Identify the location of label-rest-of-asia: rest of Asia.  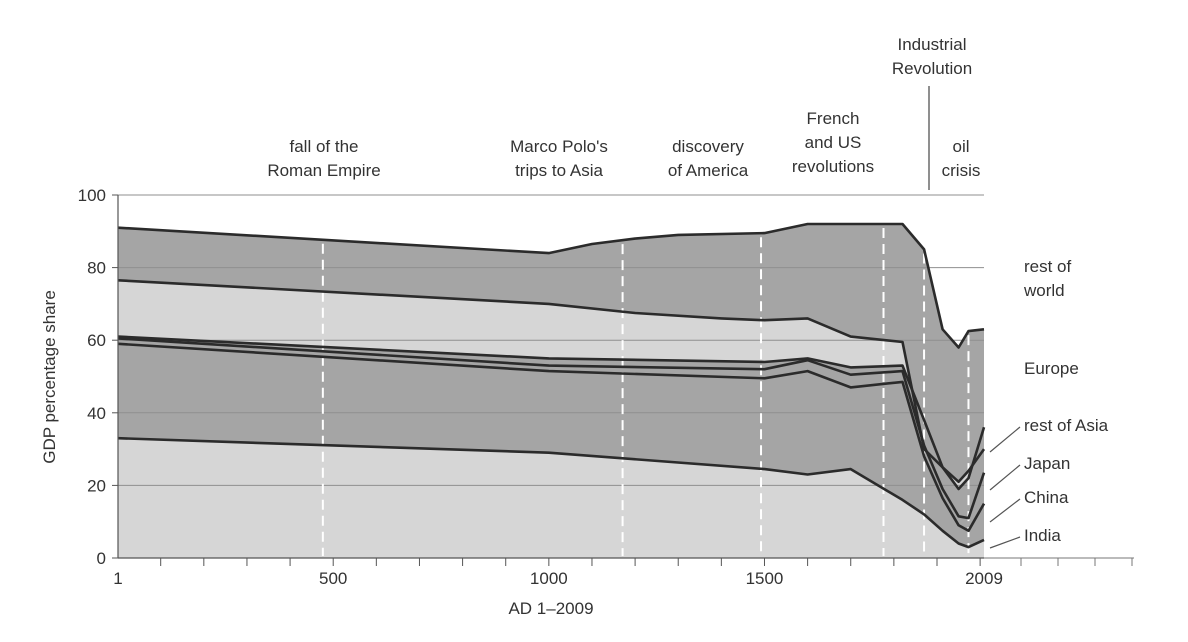
(1066, 425).